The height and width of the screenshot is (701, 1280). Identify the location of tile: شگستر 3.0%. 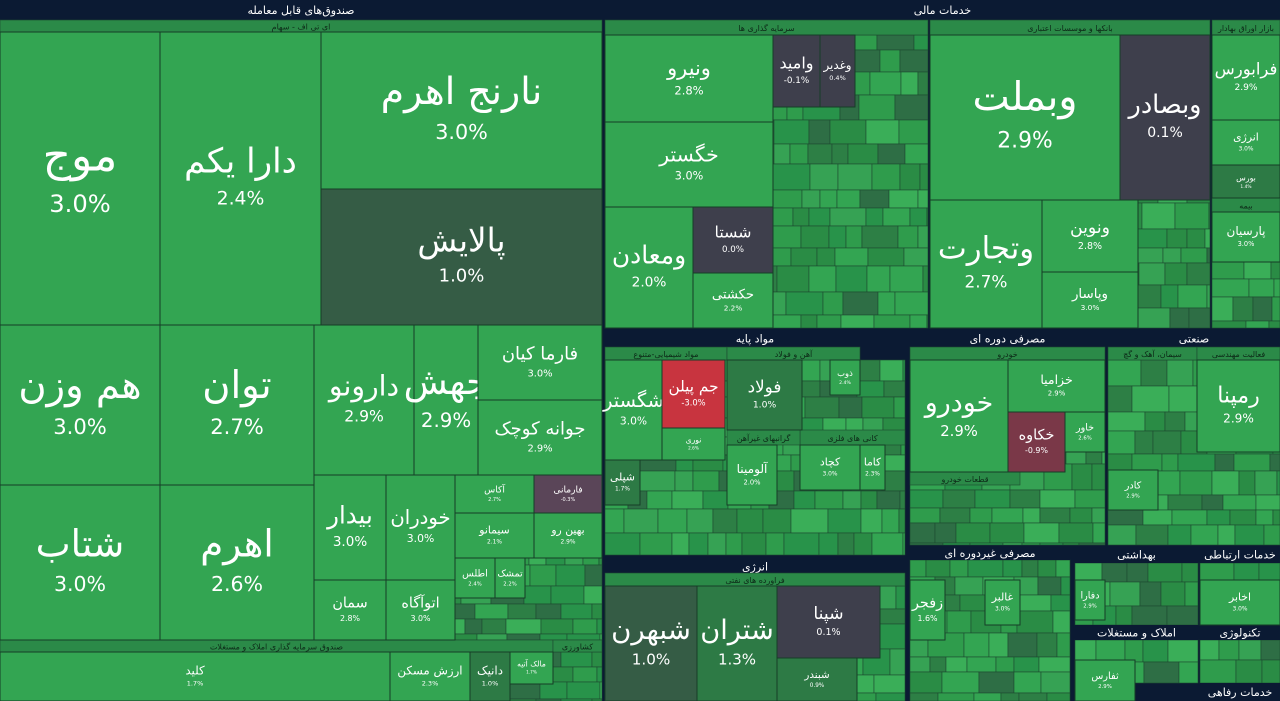
(633, 410).